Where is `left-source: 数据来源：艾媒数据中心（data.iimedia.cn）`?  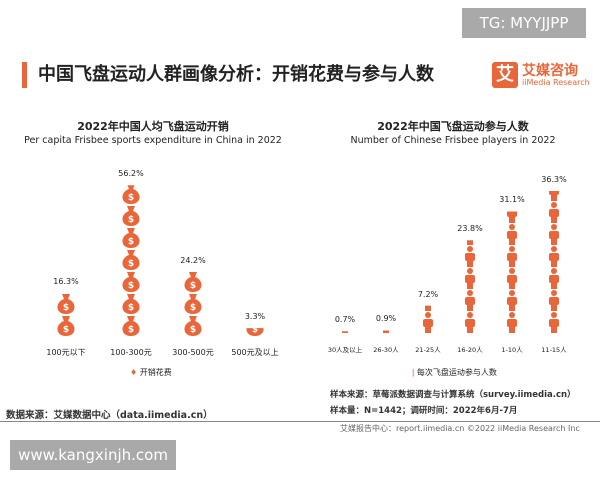 left-source: 数据来源：艾媒数据中心（data.iimedia.cn） is located at coordinates (109, 415).